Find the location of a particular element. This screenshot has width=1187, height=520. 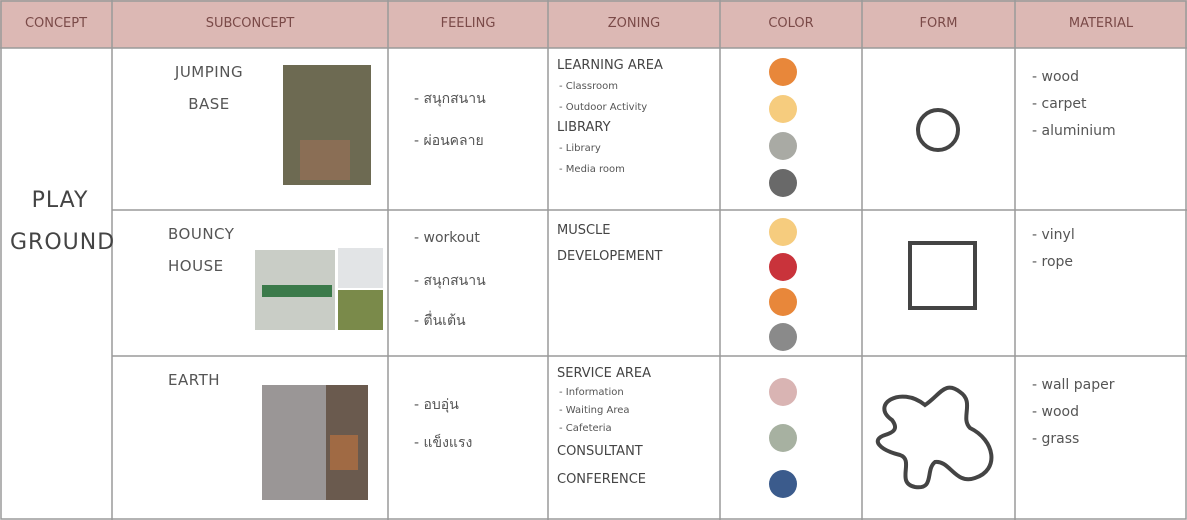

zone-title: DEVELOPEMENT is located at coordinates (610, 256).